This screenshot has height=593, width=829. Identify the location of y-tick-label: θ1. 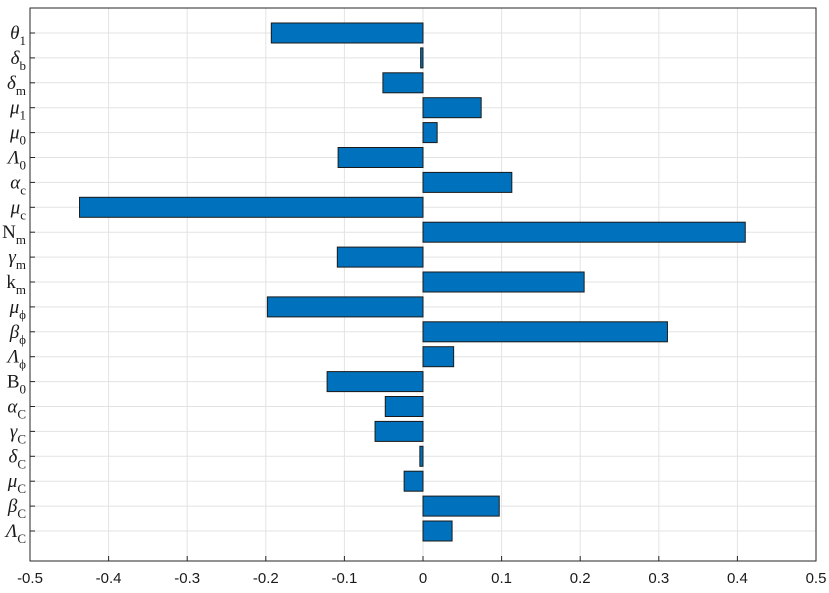
(18, 35).